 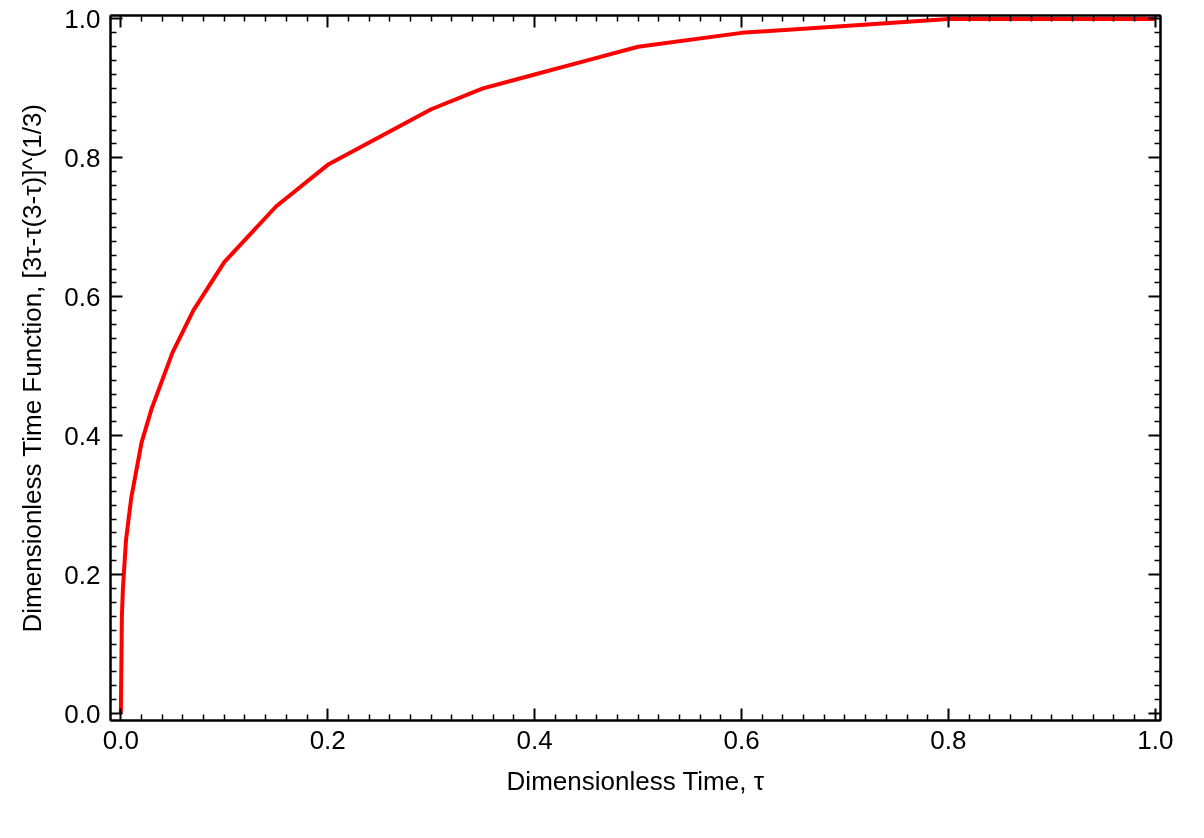 I want to click on y-tick-label: 0.8, so click(x=82, y=157).